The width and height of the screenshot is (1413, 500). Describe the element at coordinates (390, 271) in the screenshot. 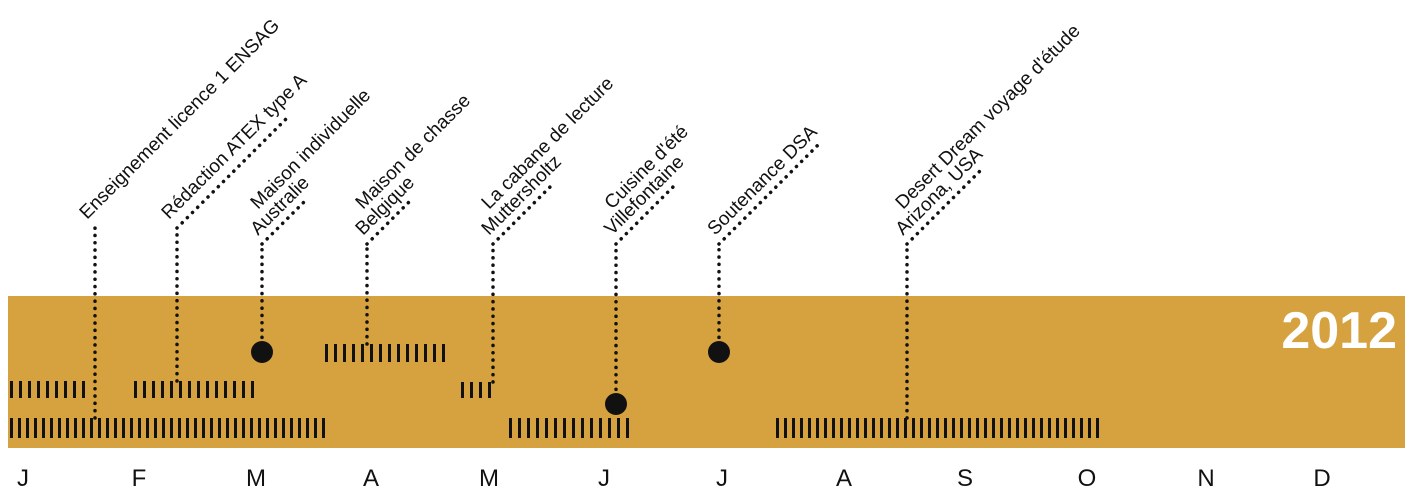

I see `event-maison-chasse` at that location.